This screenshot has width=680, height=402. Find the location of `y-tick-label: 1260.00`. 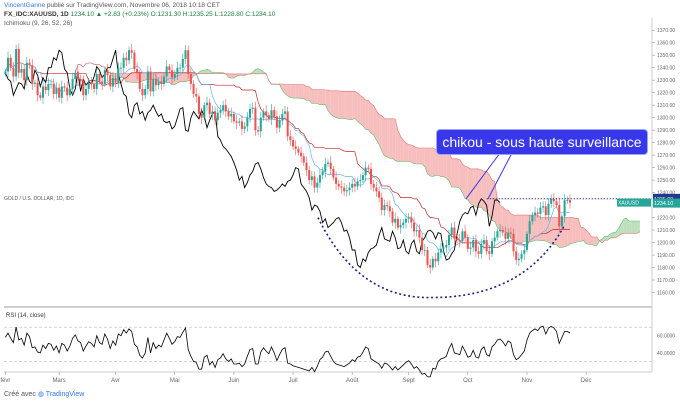

y-tick-label: 1260.00 is located at coordinates (666, 169).